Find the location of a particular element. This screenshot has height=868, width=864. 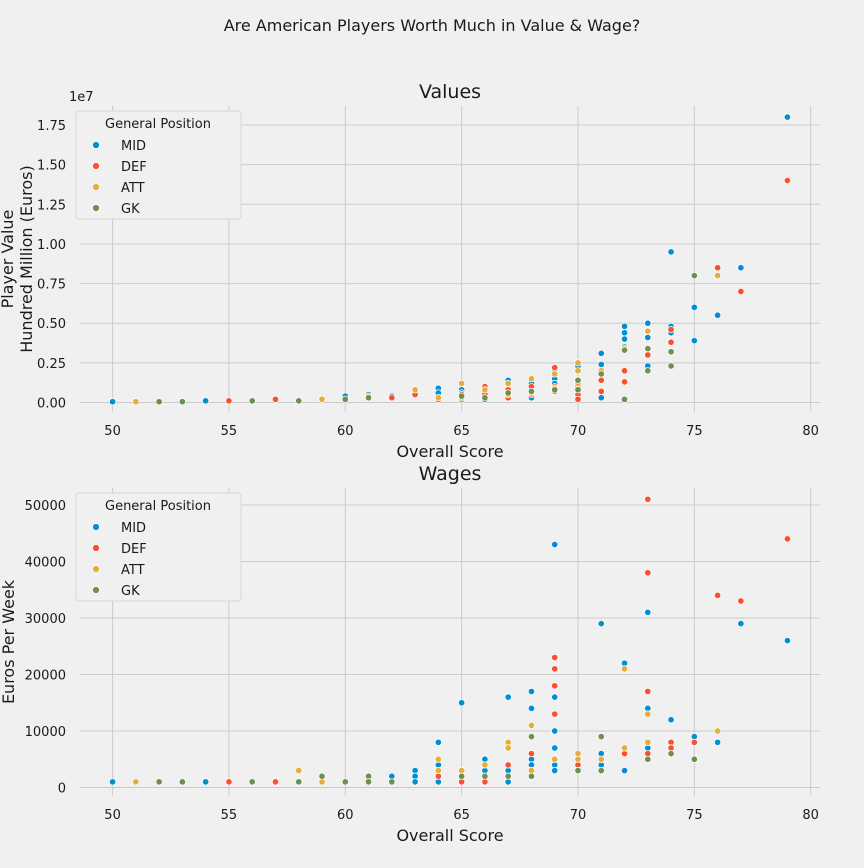

x-tick-label: 70 is located at coordinates (578, 815).